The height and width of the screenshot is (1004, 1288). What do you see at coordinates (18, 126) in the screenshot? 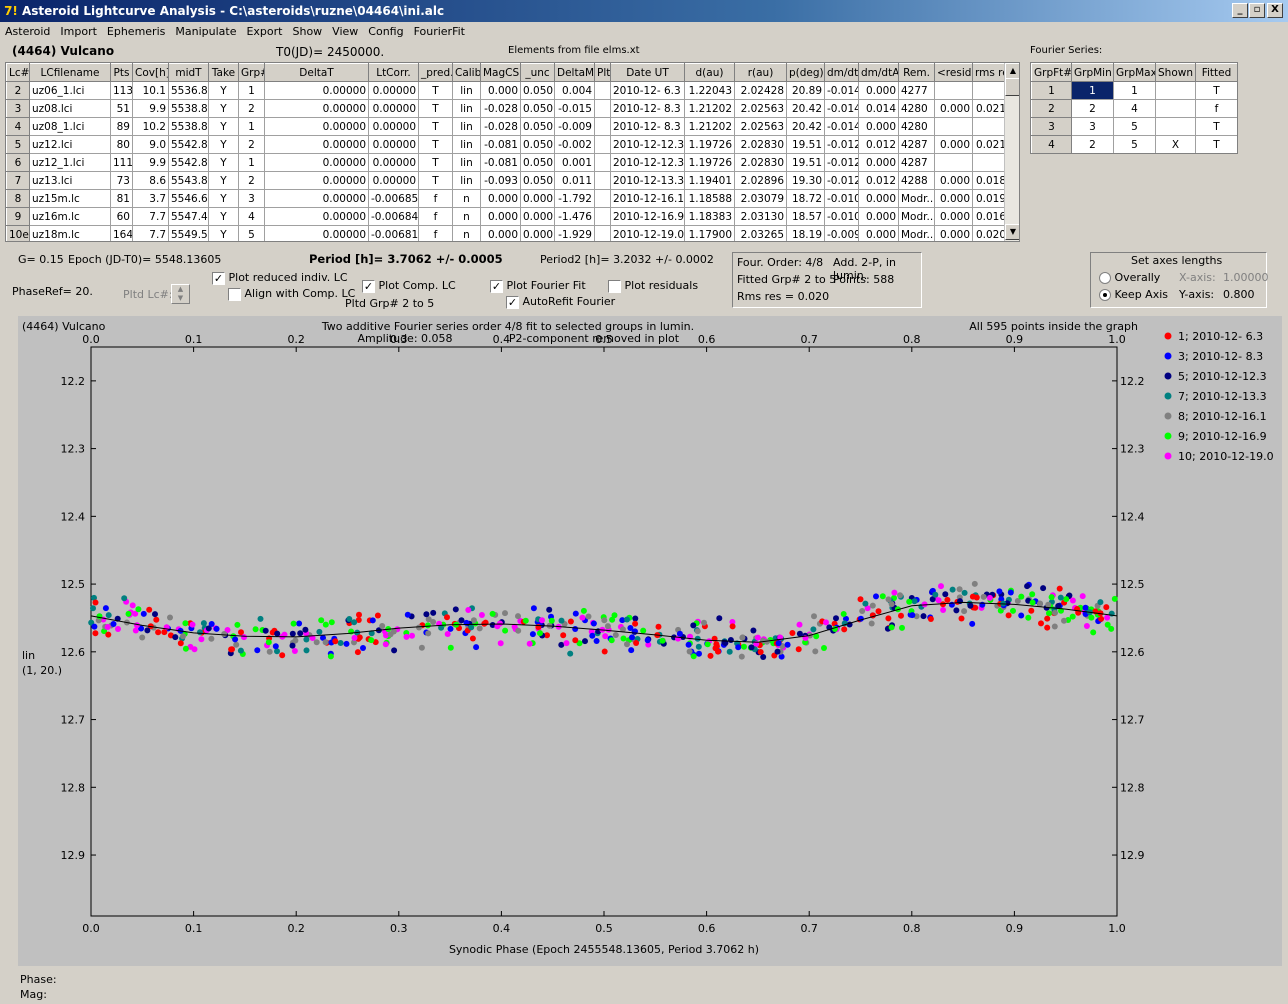
I see `lc-row-header: 4` at bounding box center [18, 126].